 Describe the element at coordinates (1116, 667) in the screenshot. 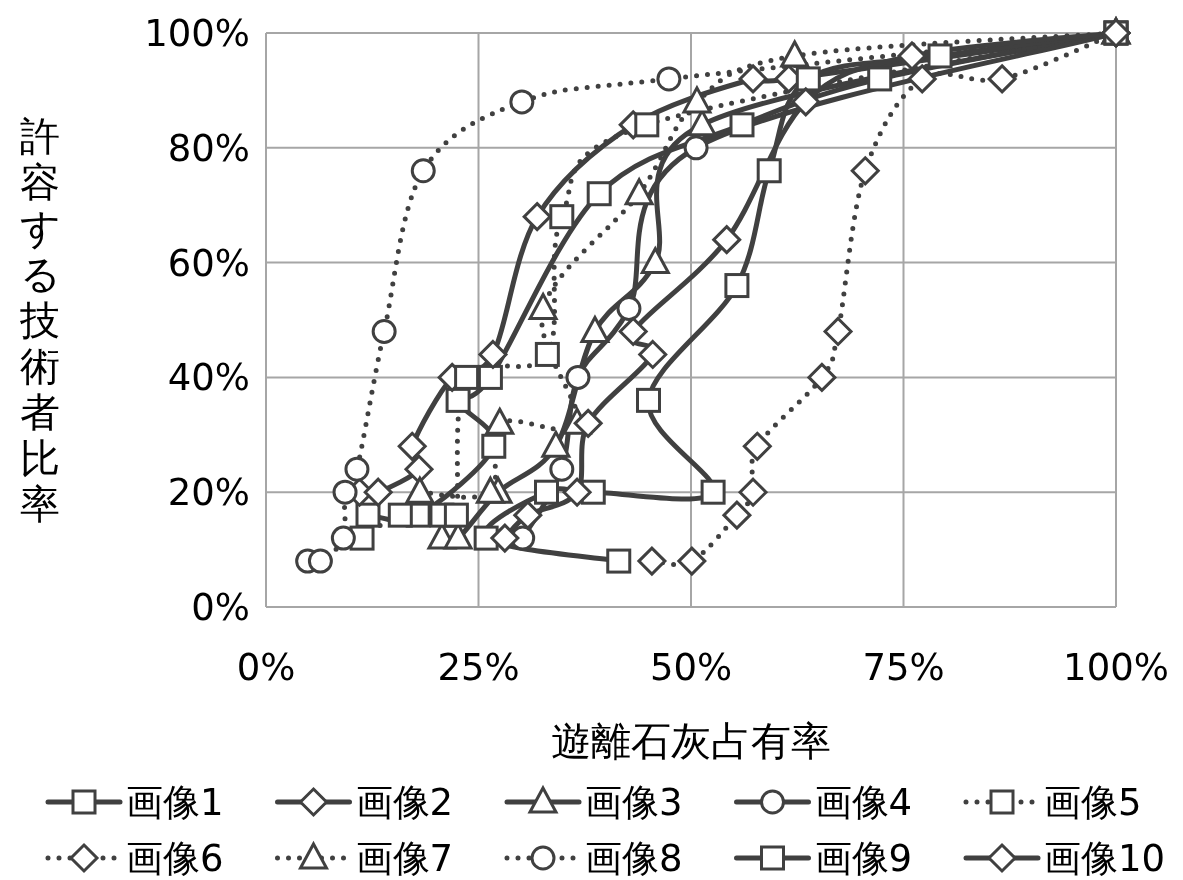

I see `x-tick-label: 100%` at that location.